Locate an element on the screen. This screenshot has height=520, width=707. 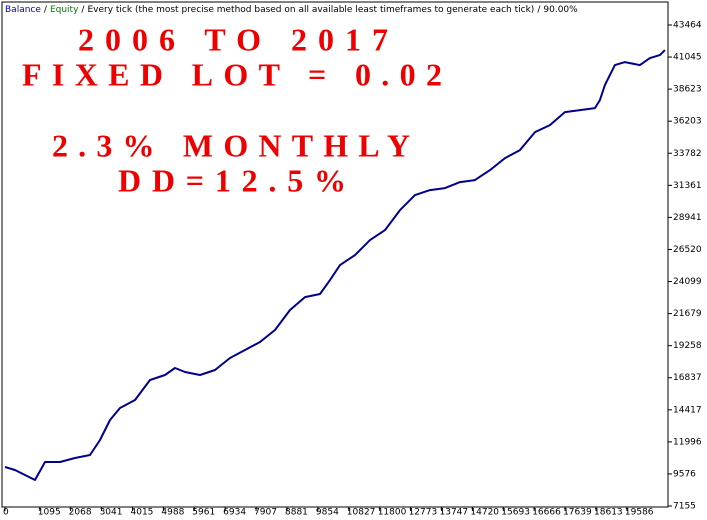
x-tick-label: 0 is located at coordinates (6, 513).